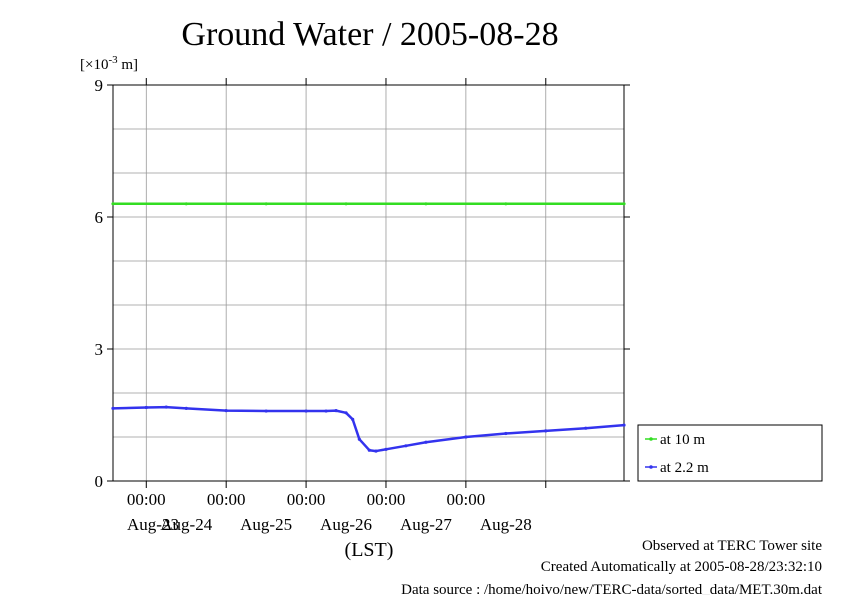  I want to click on chart-title: Ground Water / 2005-08-28, so click(369, 34).